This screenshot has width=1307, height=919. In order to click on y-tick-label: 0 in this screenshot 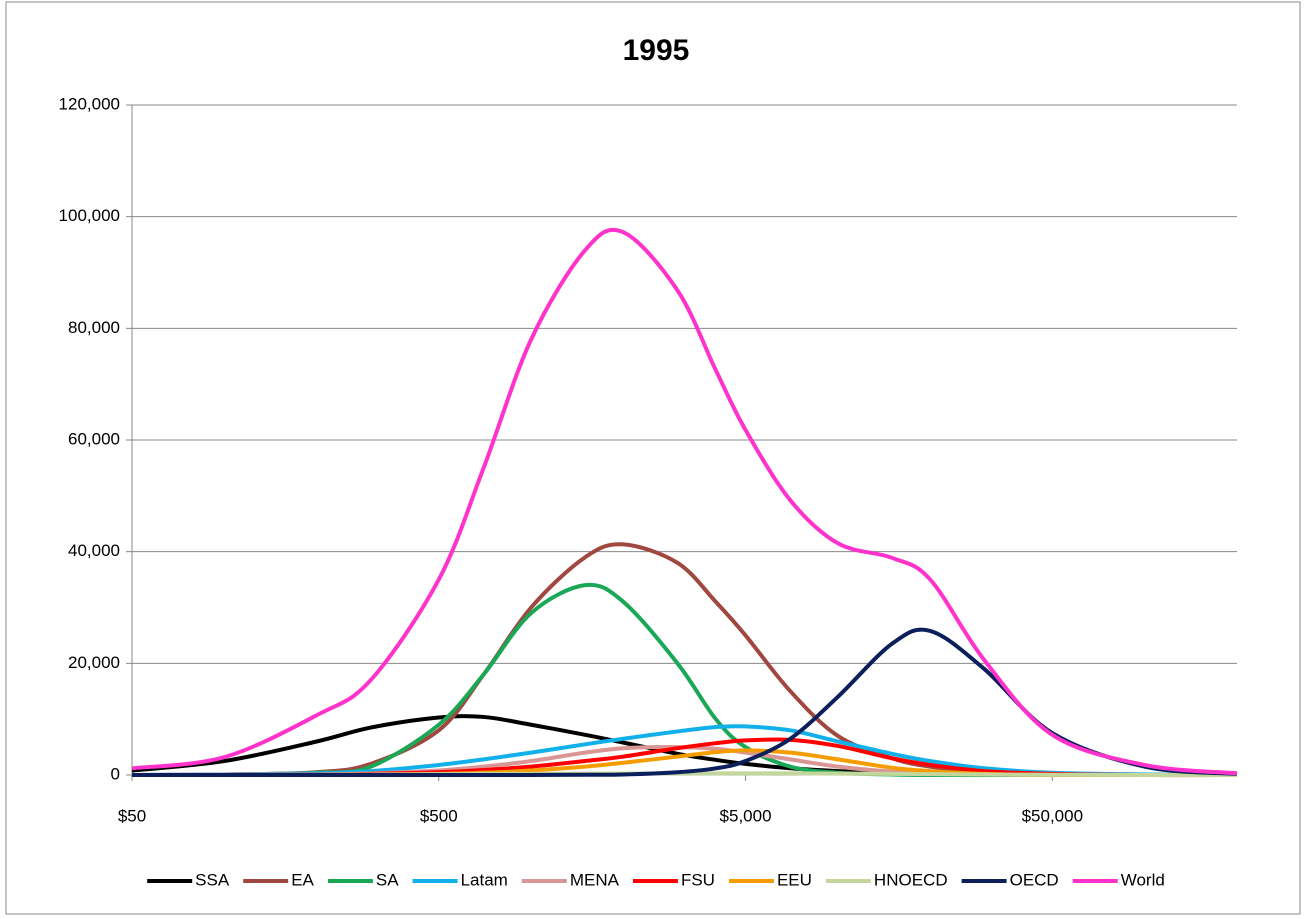, I will do `click(115, 773)`.